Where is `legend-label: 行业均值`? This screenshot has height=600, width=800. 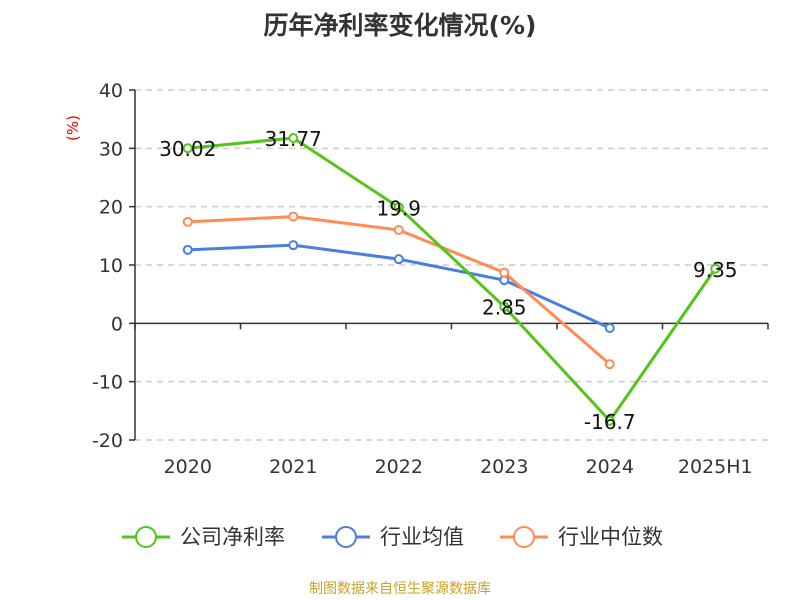 legend-label: 行业均值 is located at coordinates (422, 537).